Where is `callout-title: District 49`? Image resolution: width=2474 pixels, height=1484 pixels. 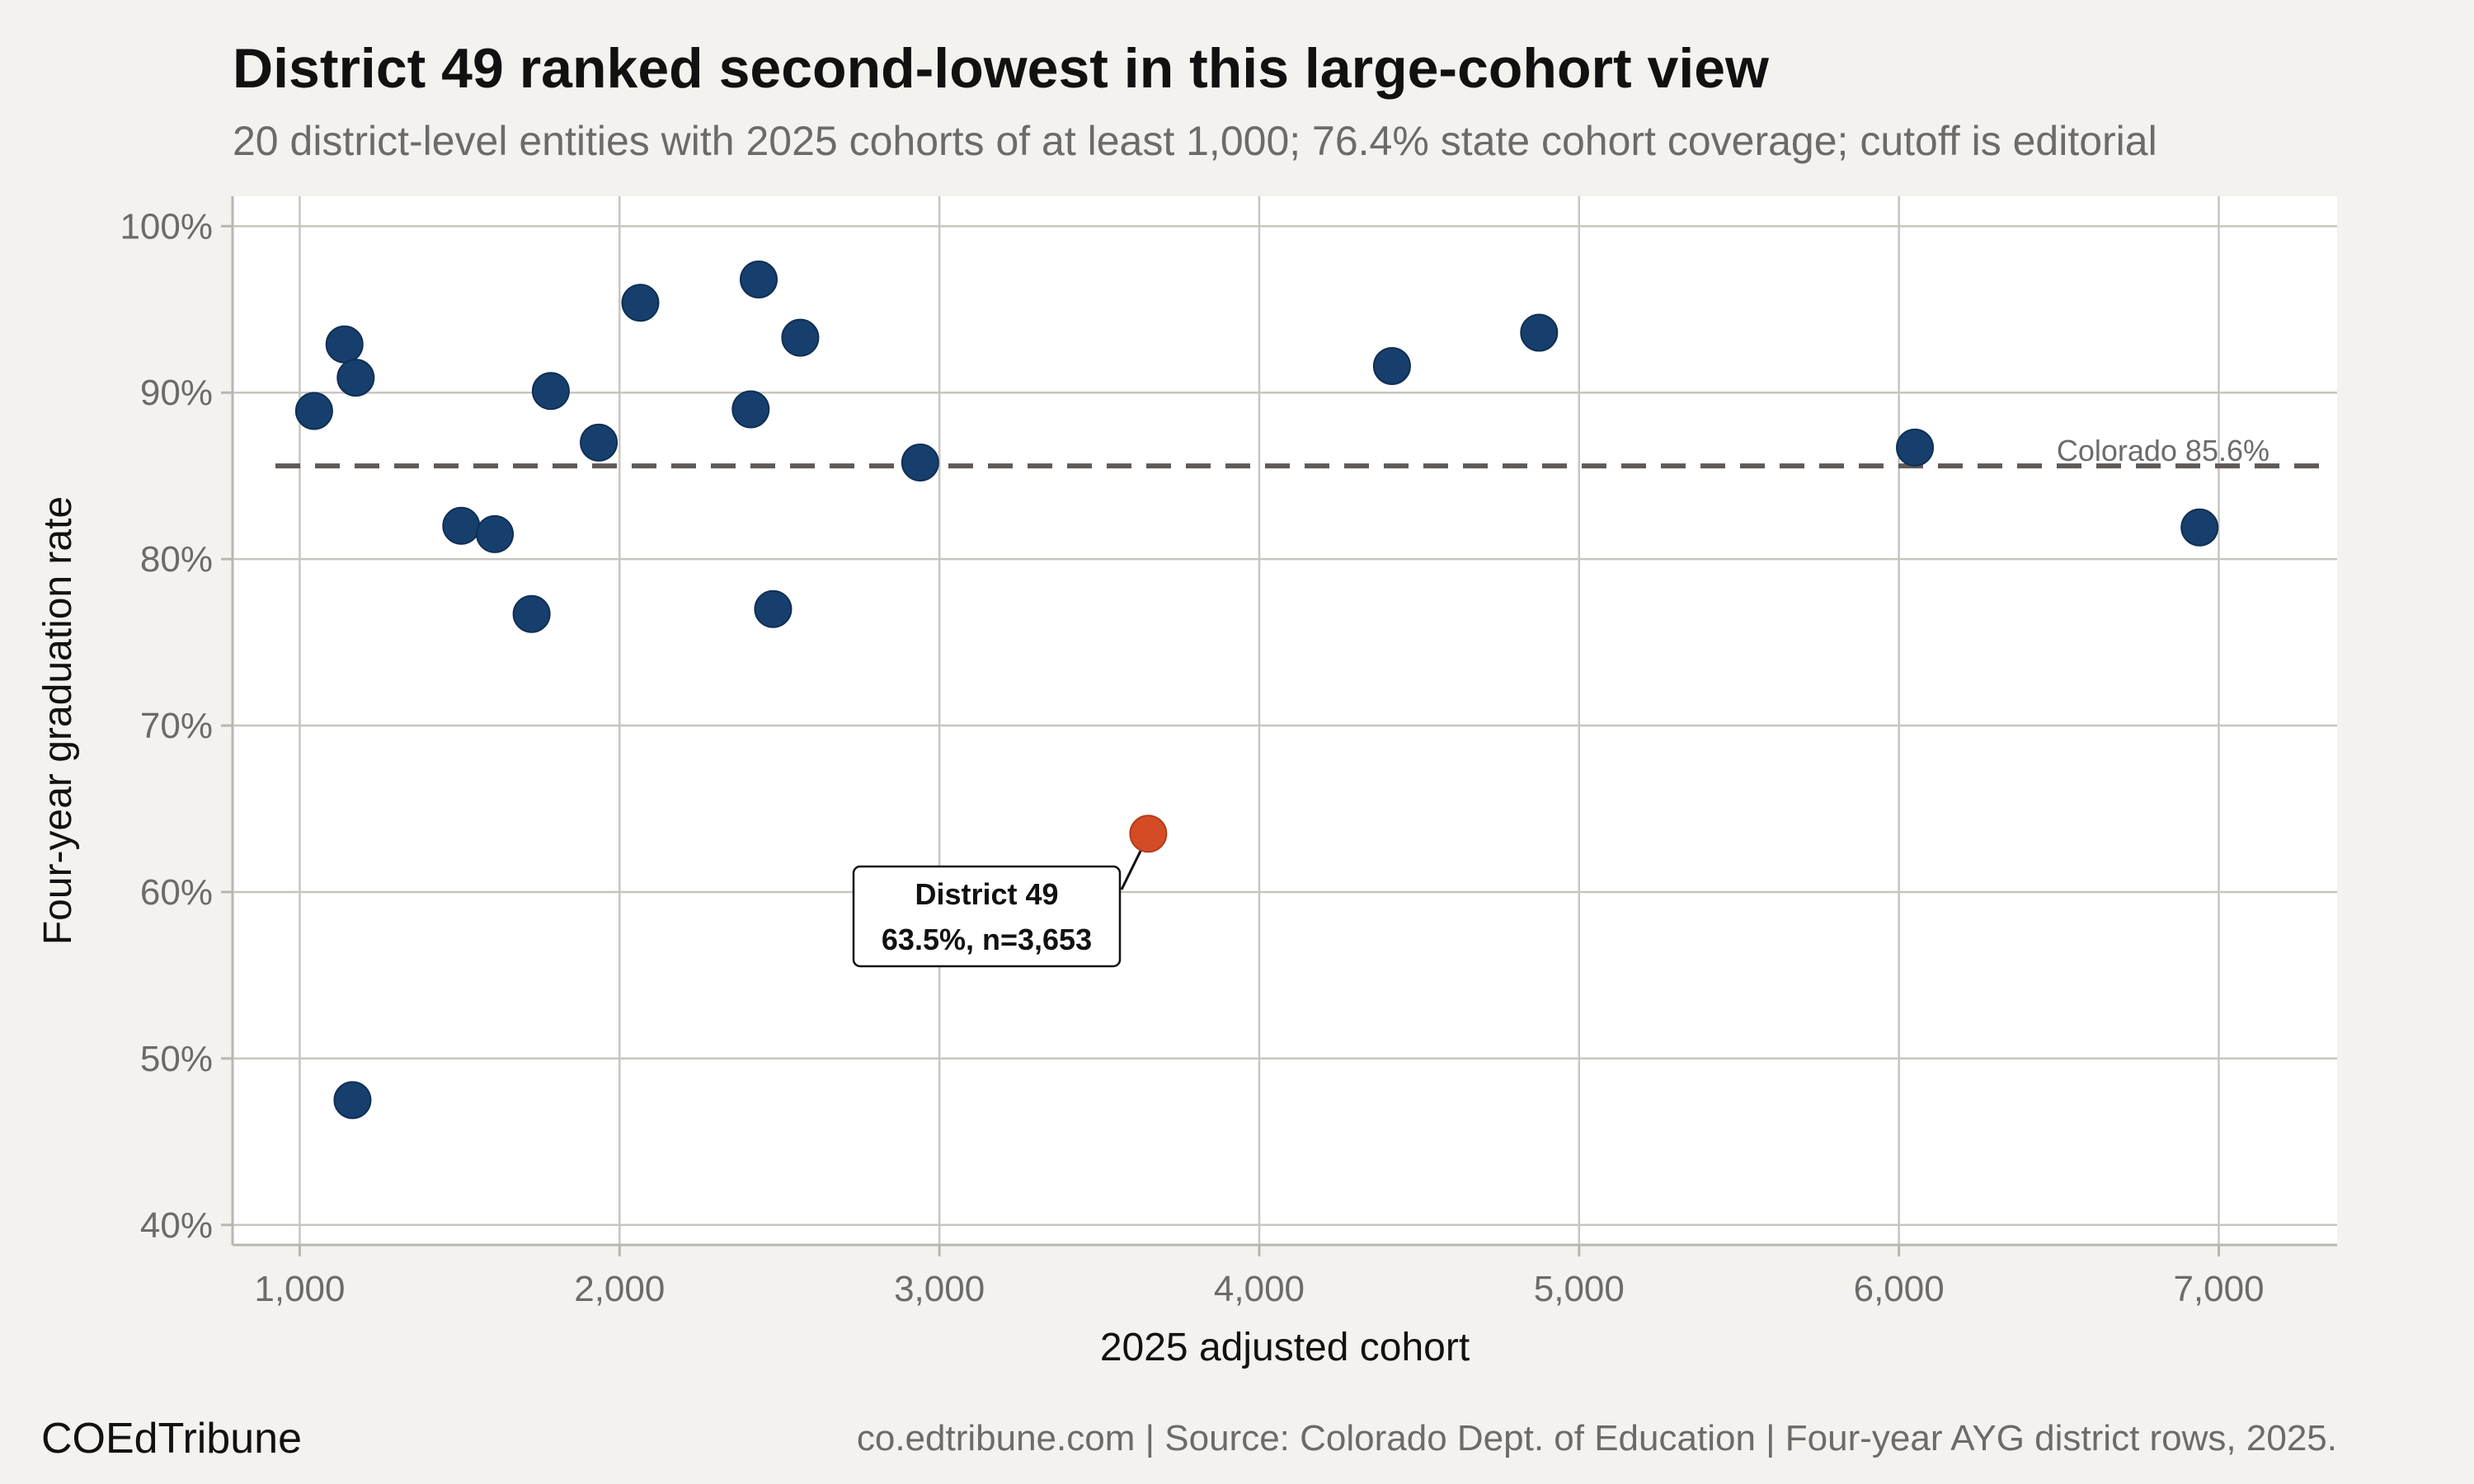 callout-title: District 49 is located at coordinates (986, 894).